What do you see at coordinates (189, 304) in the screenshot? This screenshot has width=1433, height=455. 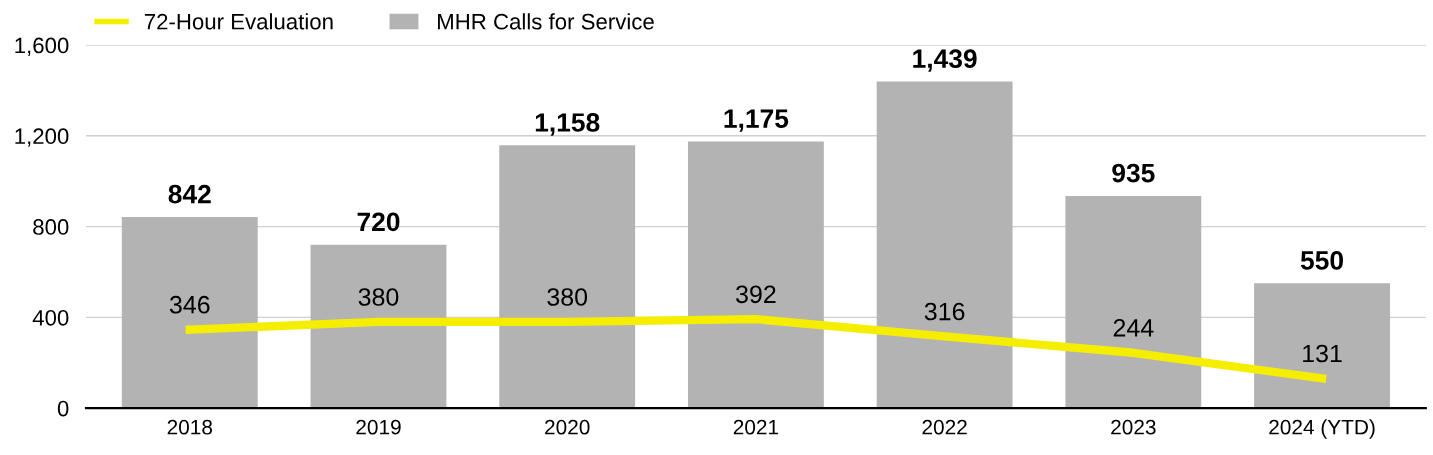 I see `data-label: 346` at bounding box center [189, 304].